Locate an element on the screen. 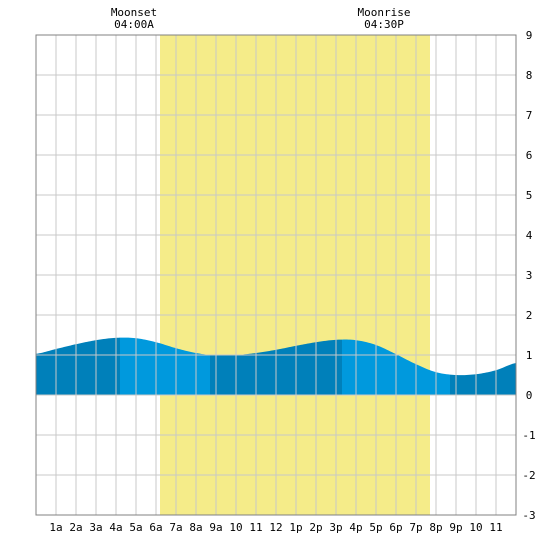  x-tick-label: 3a is located at coordinates (95, 527).